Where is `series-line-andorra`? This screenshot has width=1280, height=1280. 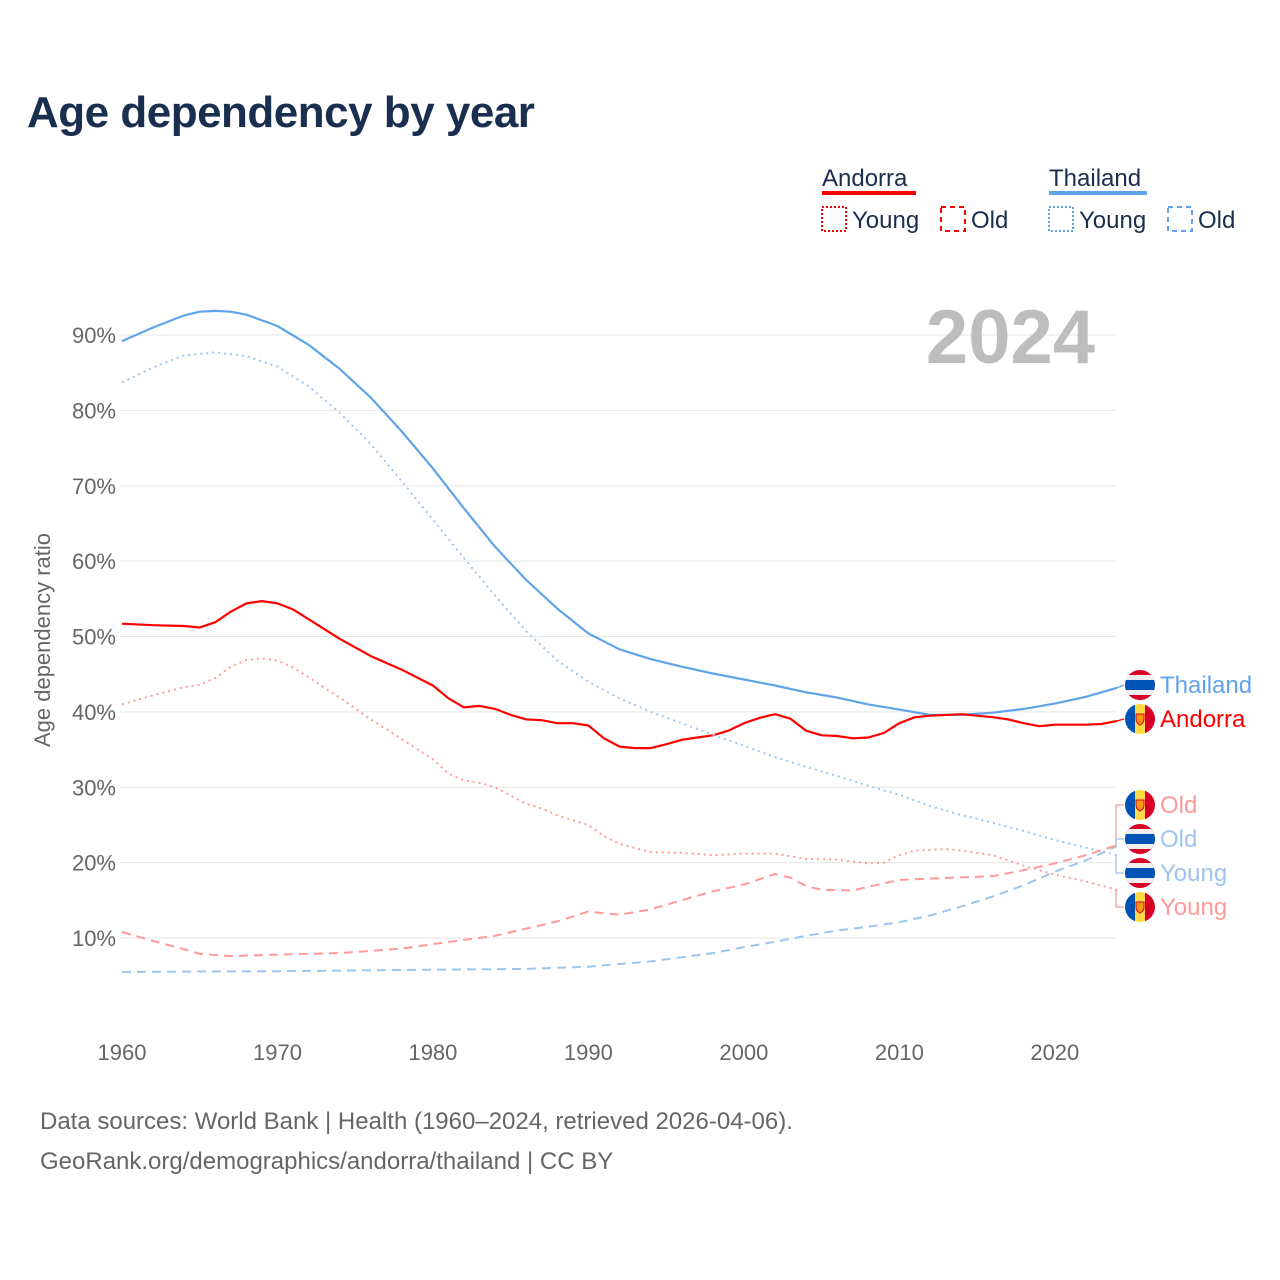 series-line-andorra is located at coordinates (619, 675).